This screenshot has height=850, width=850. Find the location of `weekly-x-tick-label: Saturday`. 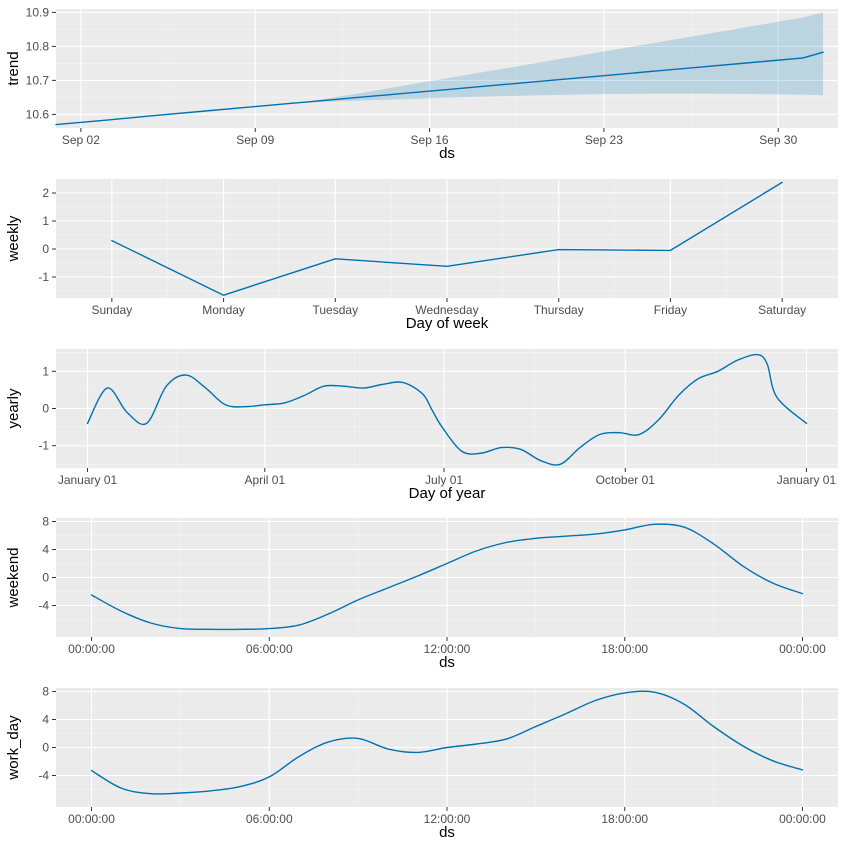

weekly-x-tick-label: Saturday is located at coordinates (782, 310).